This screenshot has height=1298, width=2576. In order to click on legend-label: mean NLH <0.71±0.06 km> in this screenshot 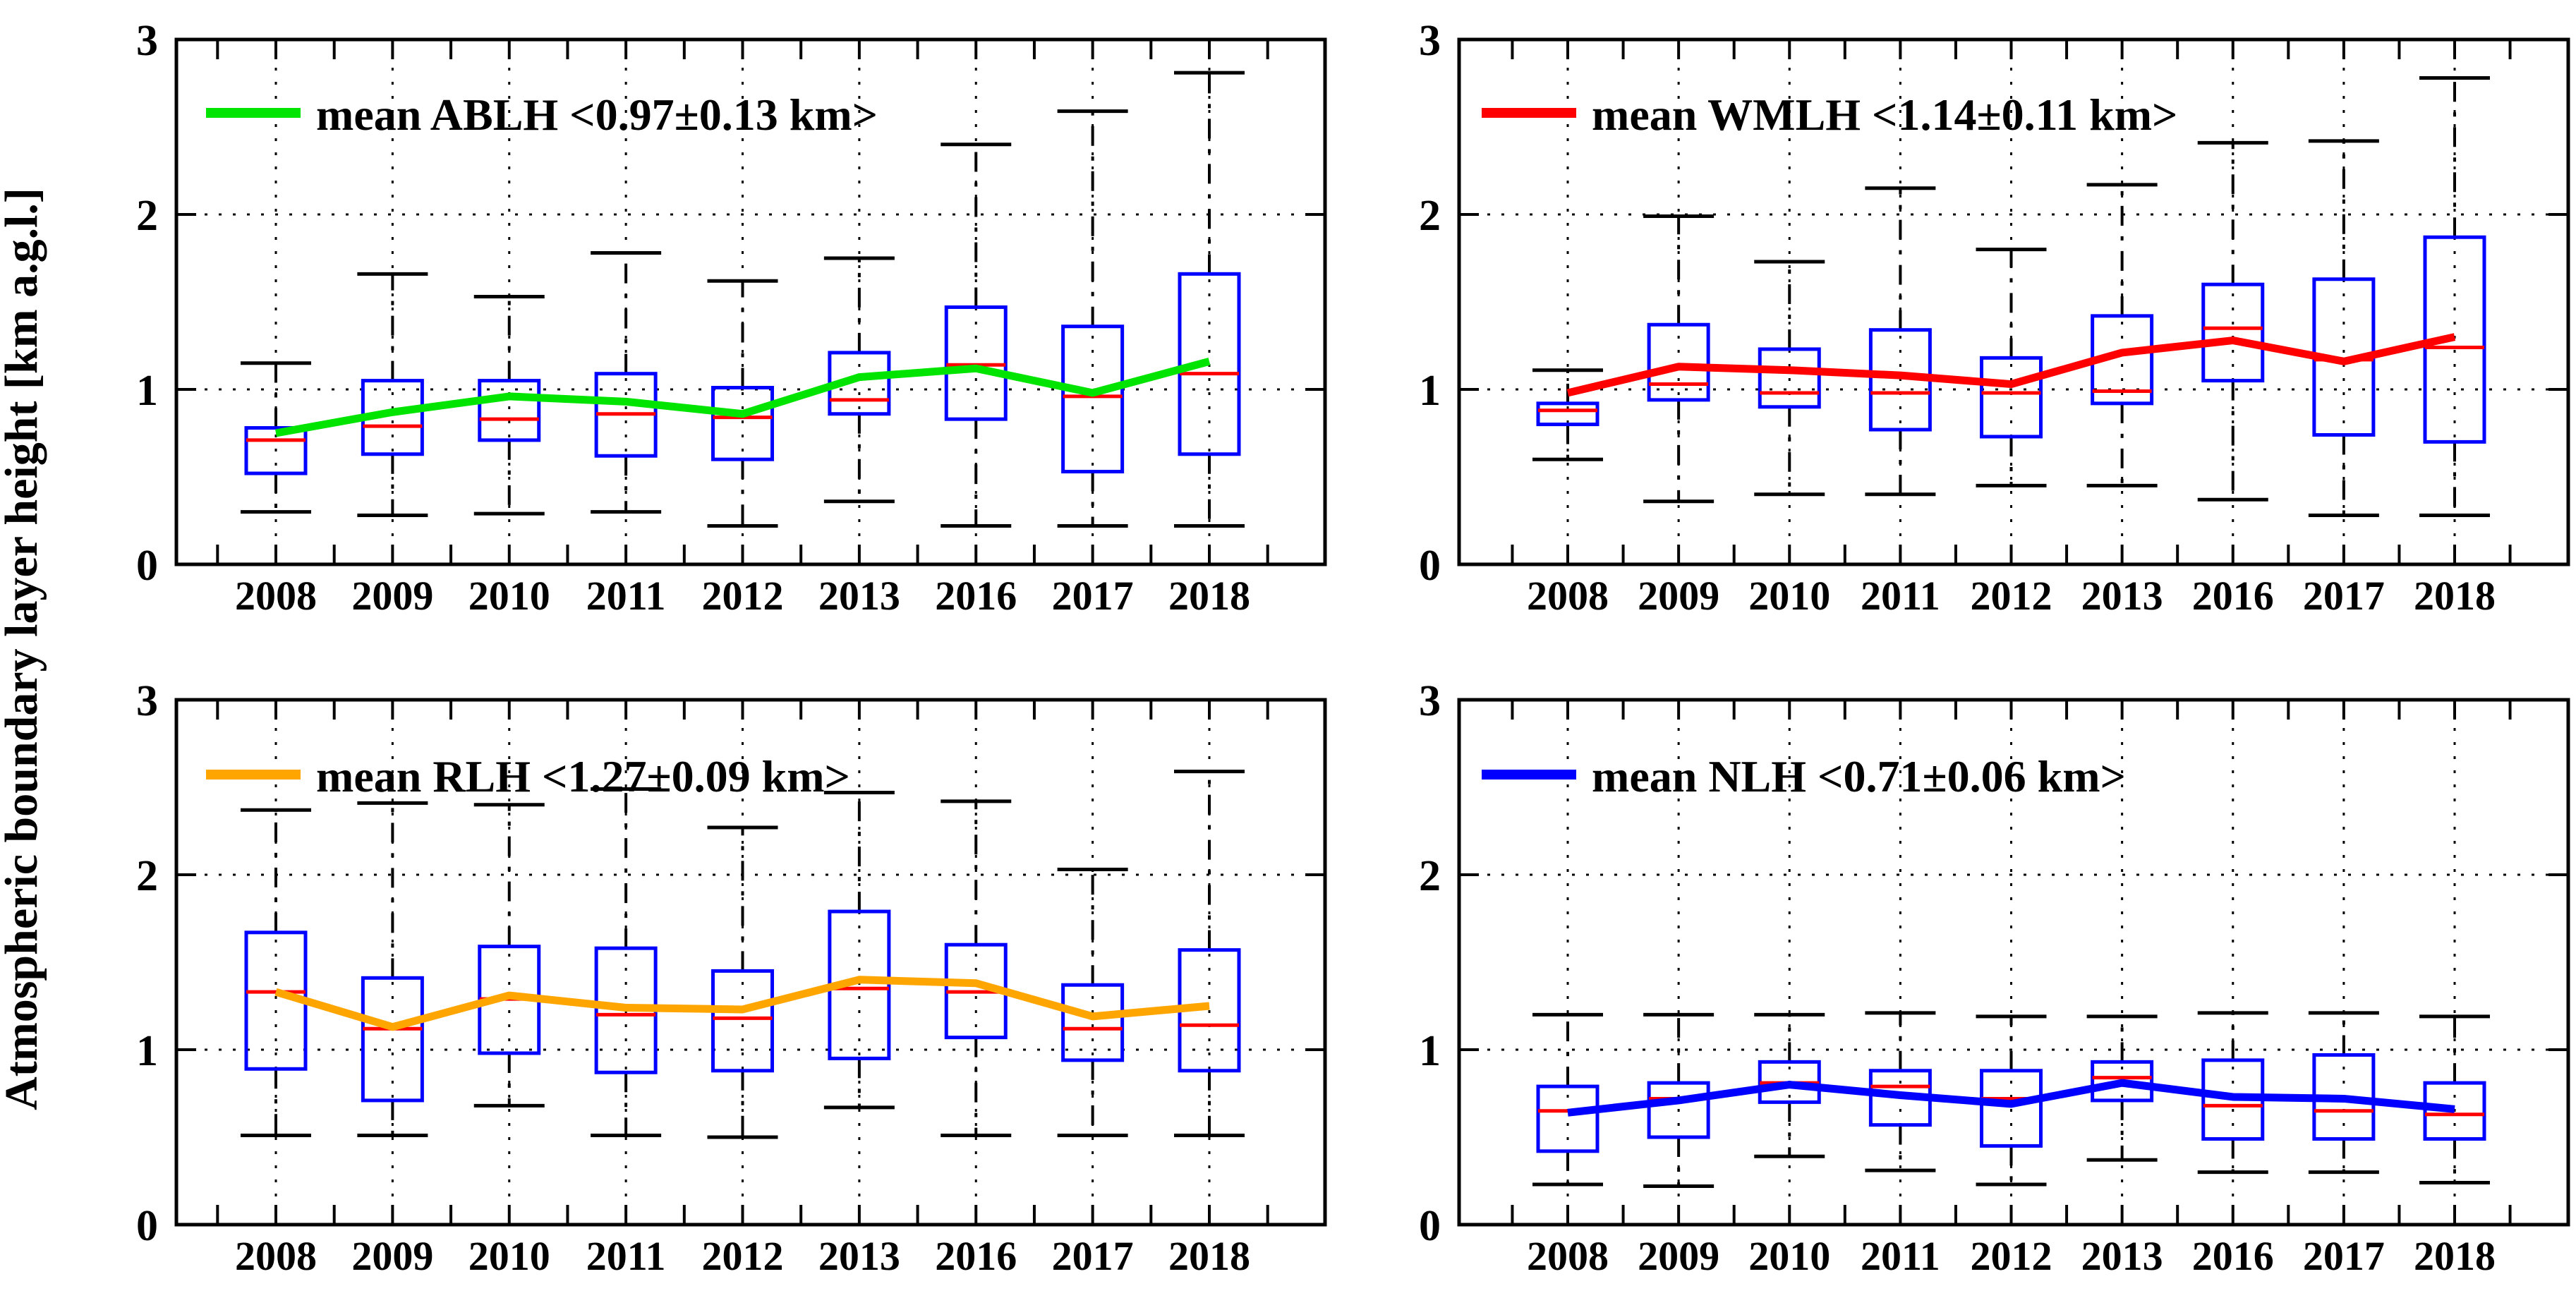, I will do `click(1859, 776)`.